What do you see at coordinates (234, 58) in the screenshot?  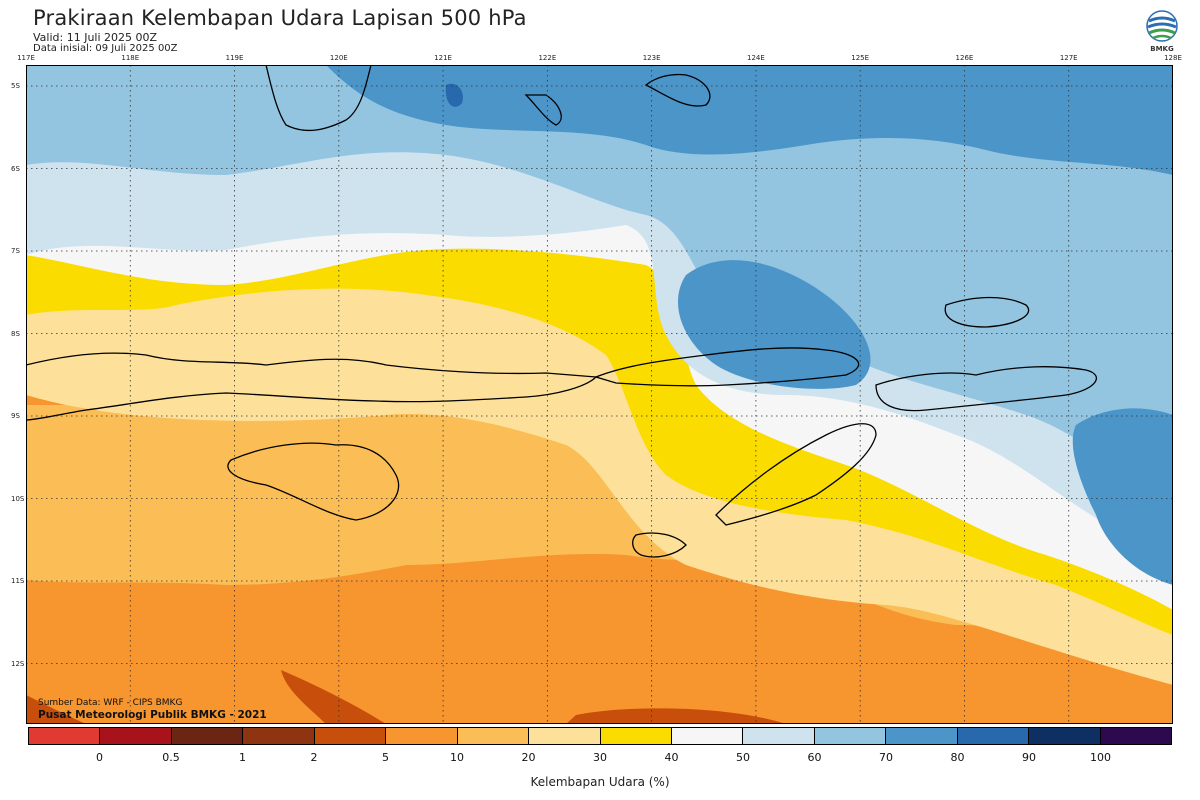 I see `x-tick-label: 119E` at bounding box center [234, 58].